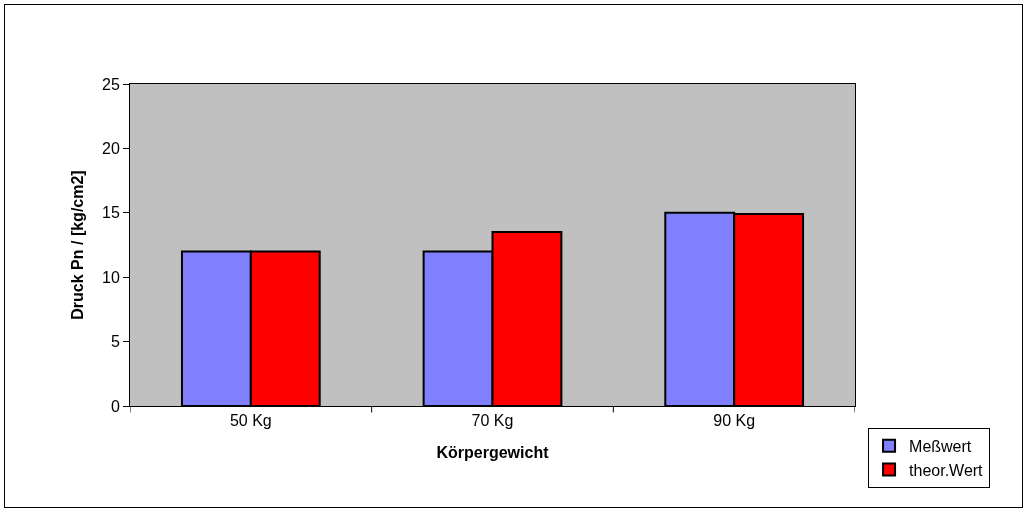 The width and height of the screenshot is (1027, 512). What do you see at coordinates (111, 84) in the screenshot?
I see `y-tick-label: 25` at bounding box center [111, 84].